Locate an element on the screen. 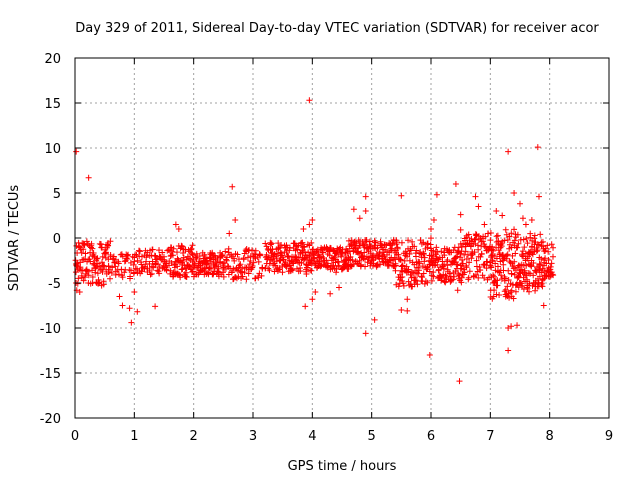  x-tick-label: 7 is located at coordinates (490, 436).